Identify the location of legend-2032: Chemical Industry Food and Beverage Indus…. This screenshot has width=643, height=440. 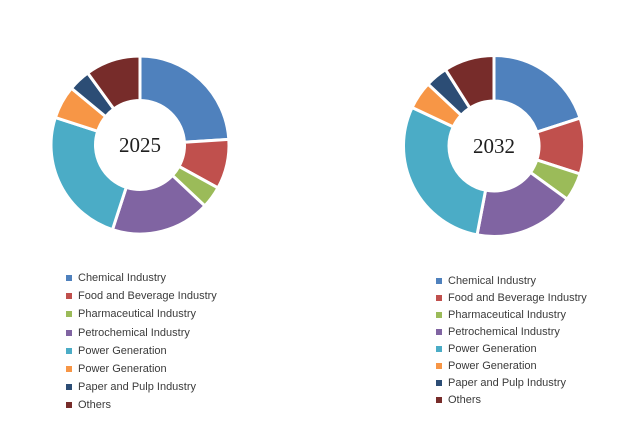
(511, 340).